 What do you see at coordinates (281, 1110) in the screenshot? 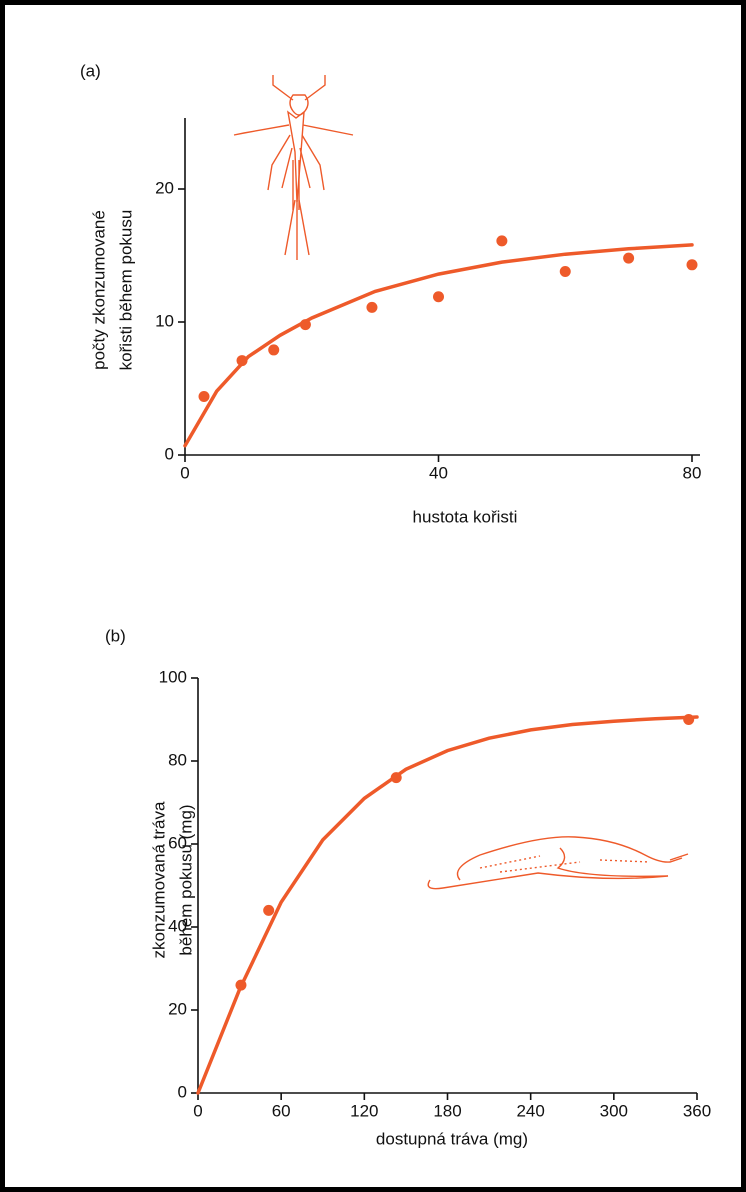
I see `x-tick-label: 60` at bounding box center [281, 1110].